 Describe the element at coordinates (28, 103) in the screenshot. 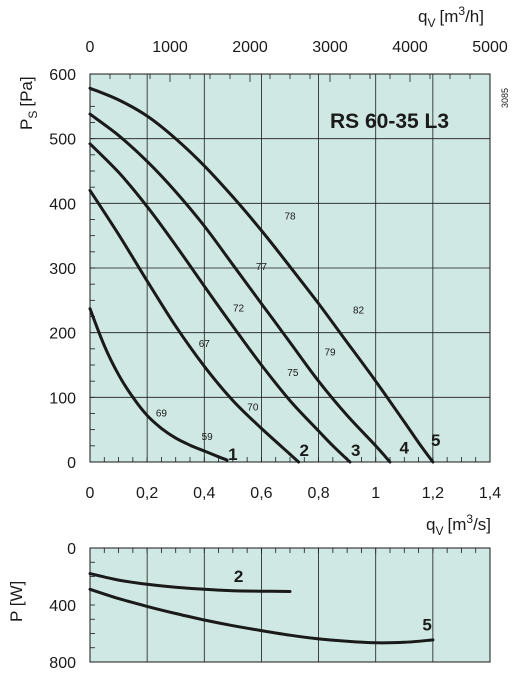

I see `y-axis-label: PS[Pa]` at that location.